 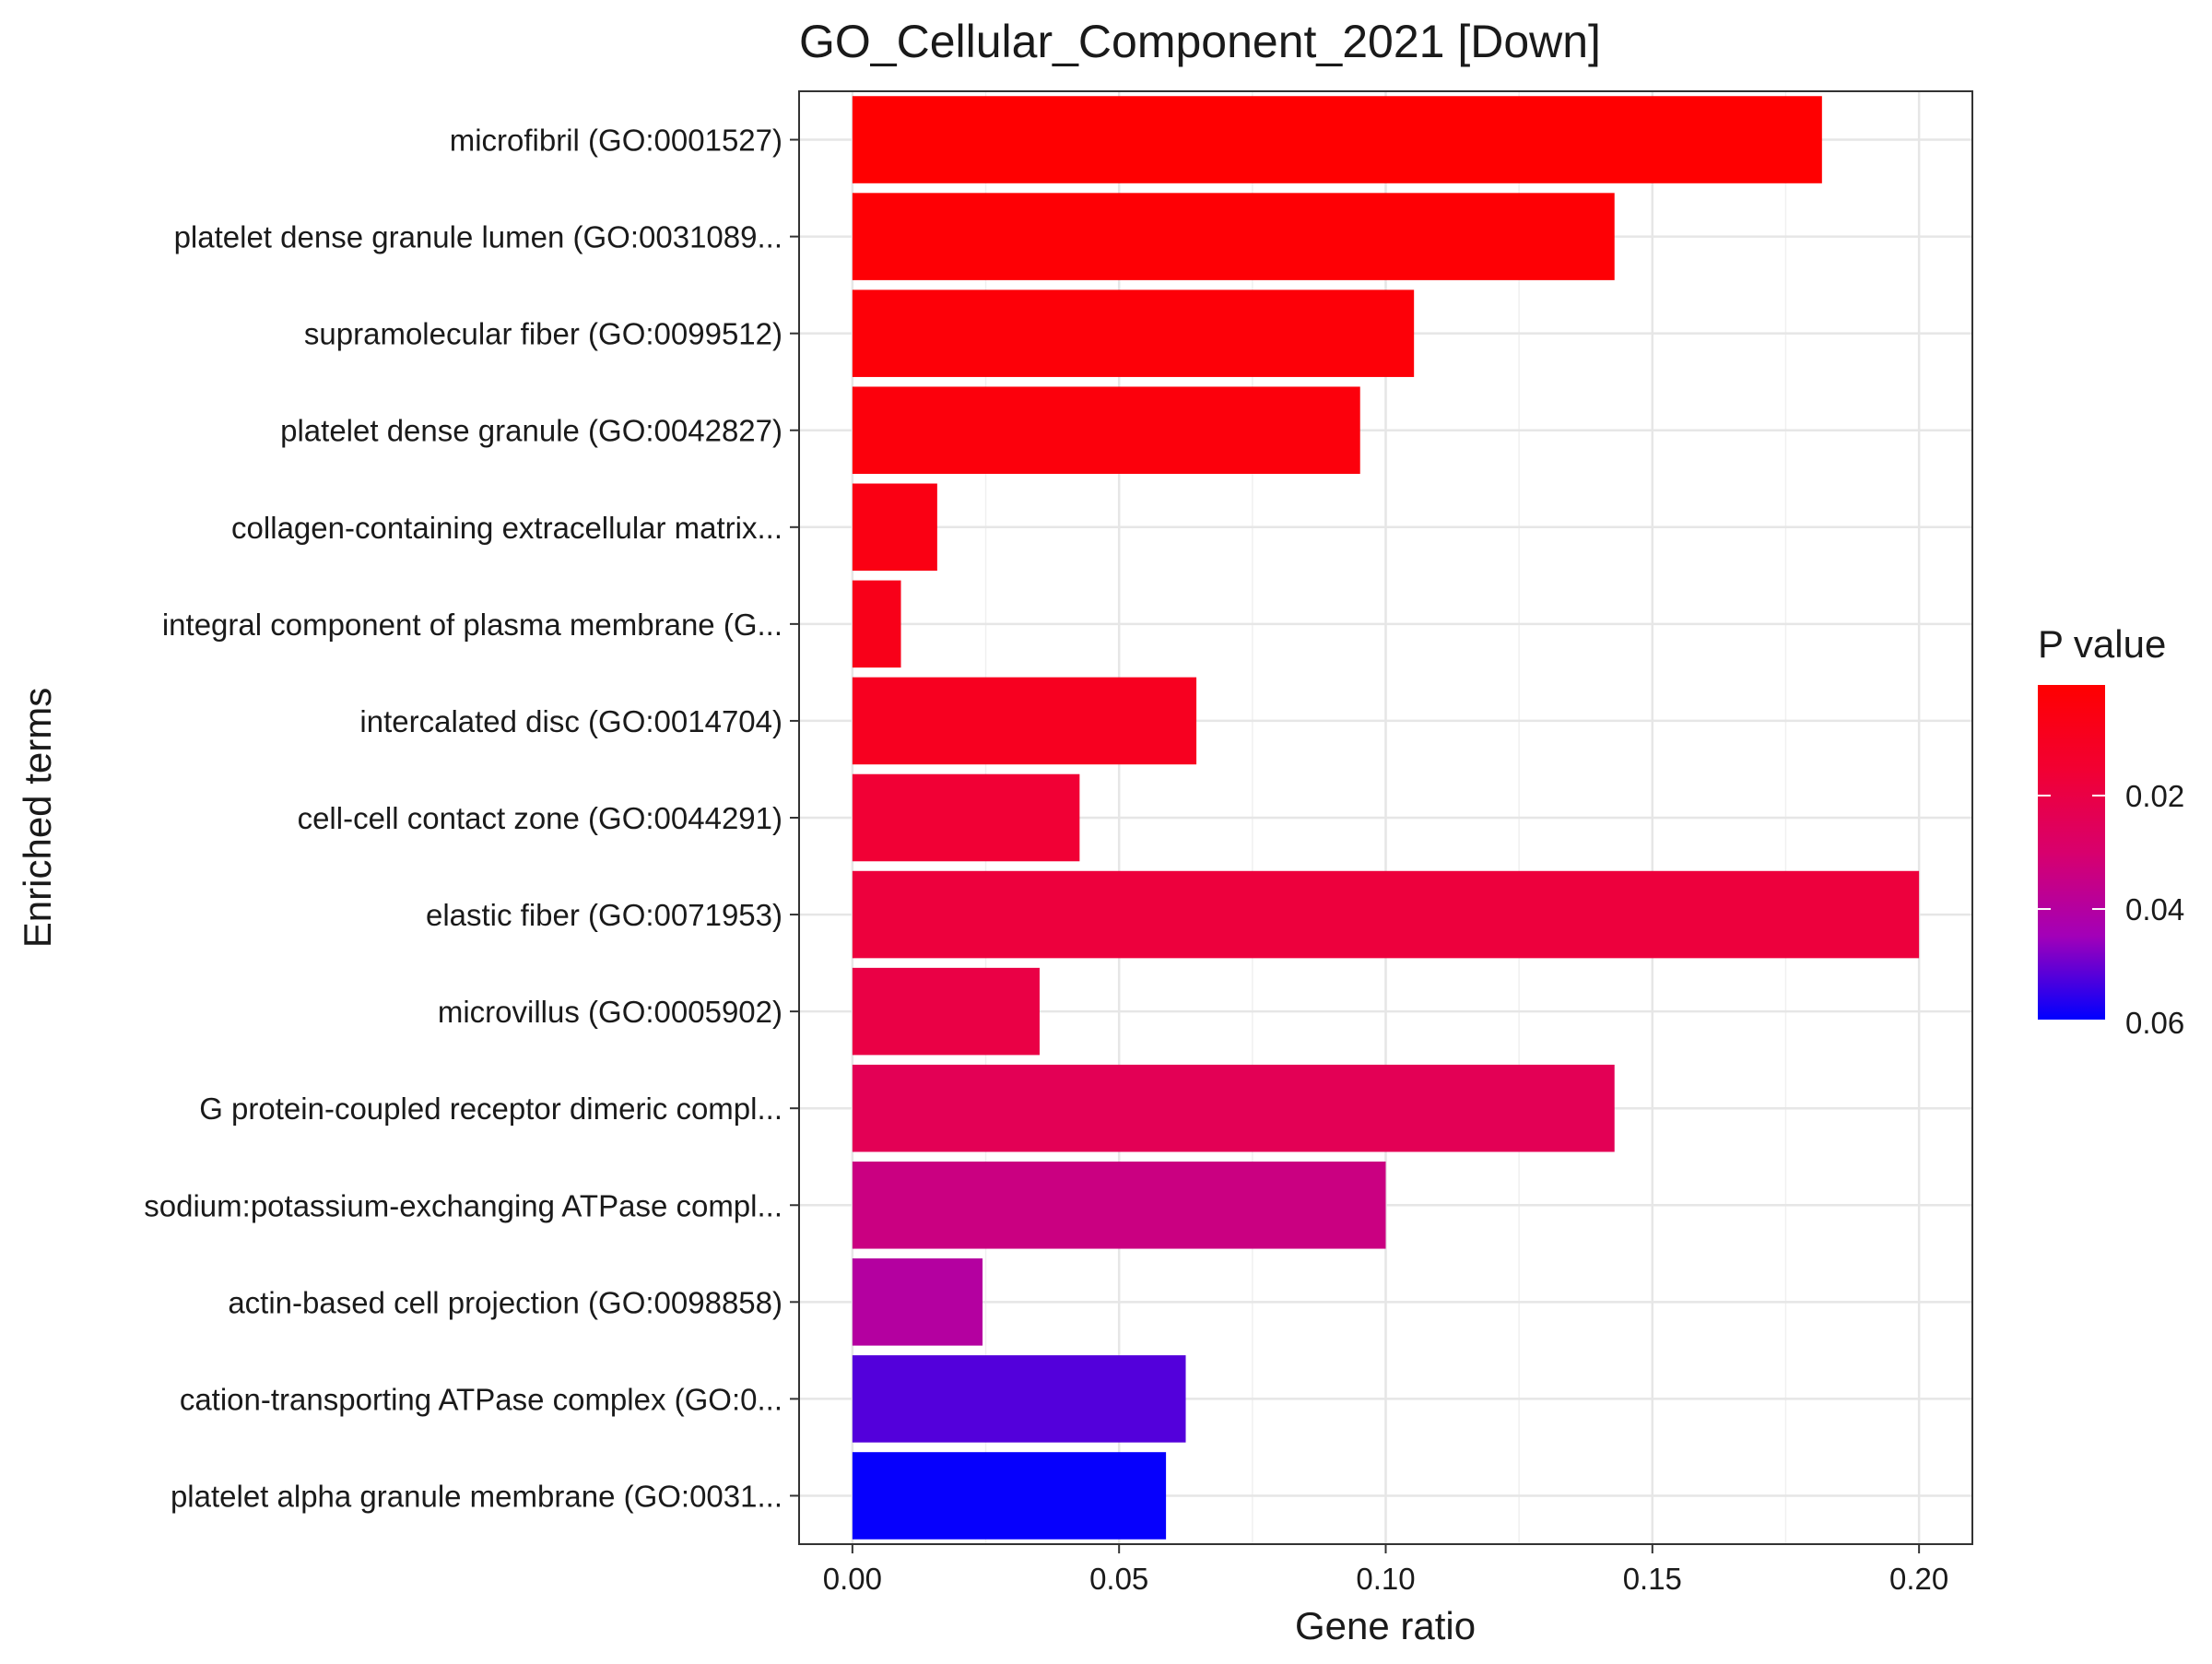 I want to click on x-tick-labels: 0.00 0.05 0.10 0.15 0.20, so click(x=1385, y=1570).